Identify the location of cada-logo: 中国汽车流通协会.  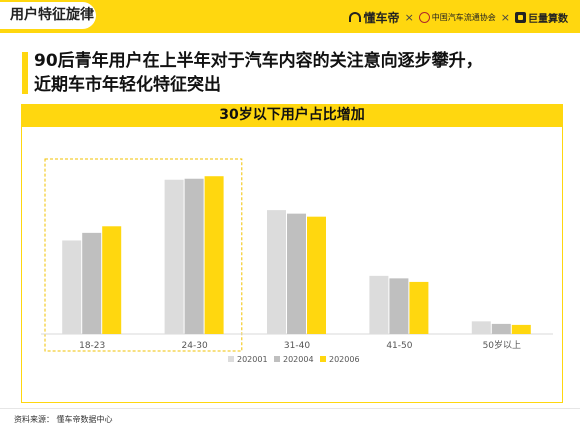
(457, 17).